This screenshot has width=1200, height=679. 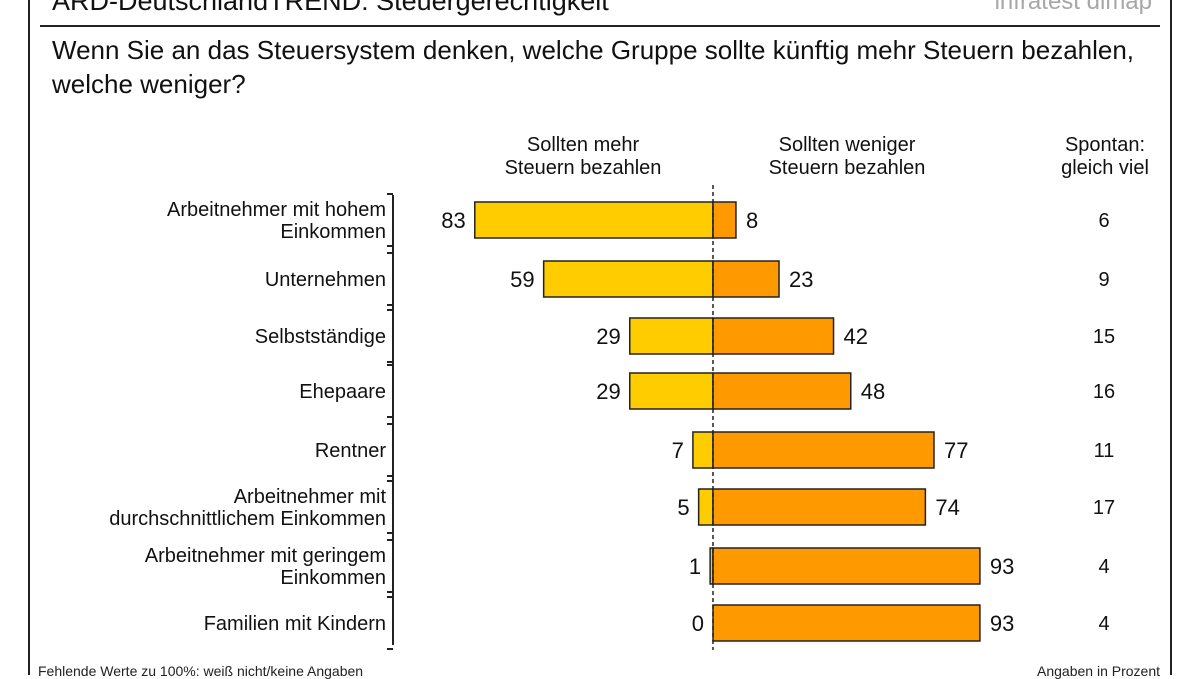 I want to click on value-label-more: 59, so click(x=522, y=279).